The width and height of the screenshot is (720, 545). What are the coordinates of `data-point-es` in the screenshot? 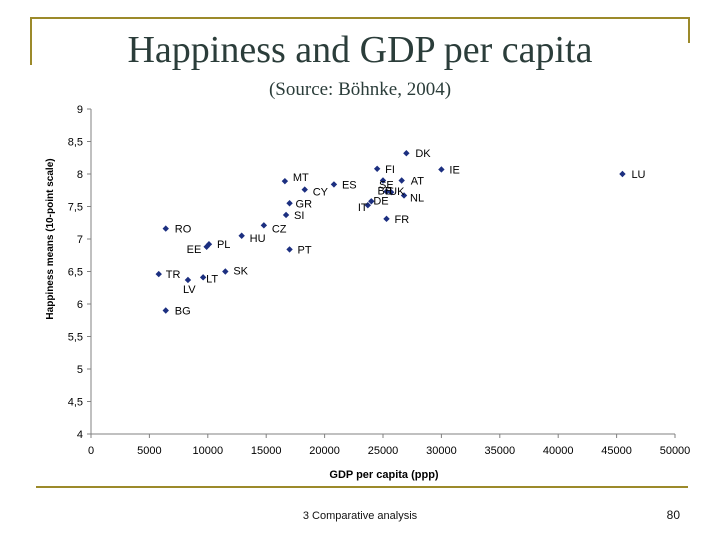 It's located at (334, 184).